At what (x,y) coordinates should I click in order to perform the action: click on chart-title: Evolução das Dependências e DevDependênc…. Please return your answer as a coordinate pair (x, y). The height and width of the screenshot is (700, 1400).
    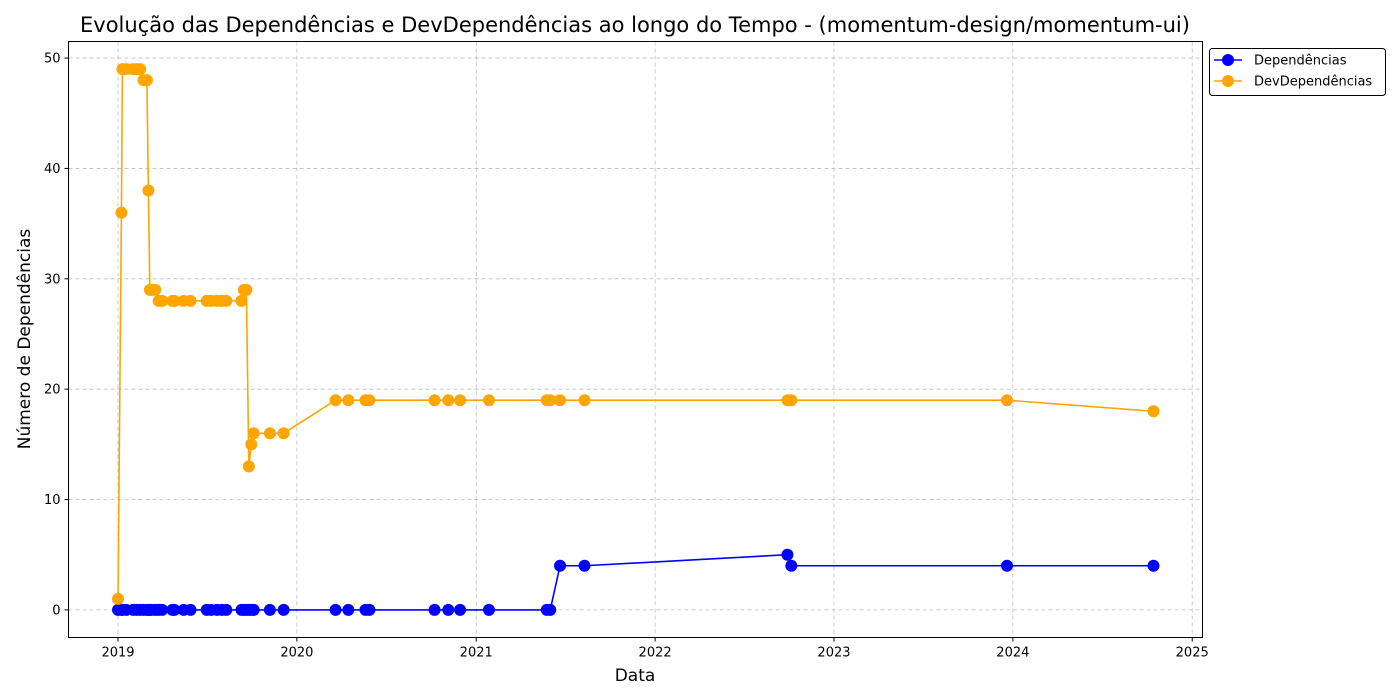
    Looking at the image, I should click on (635, 25).